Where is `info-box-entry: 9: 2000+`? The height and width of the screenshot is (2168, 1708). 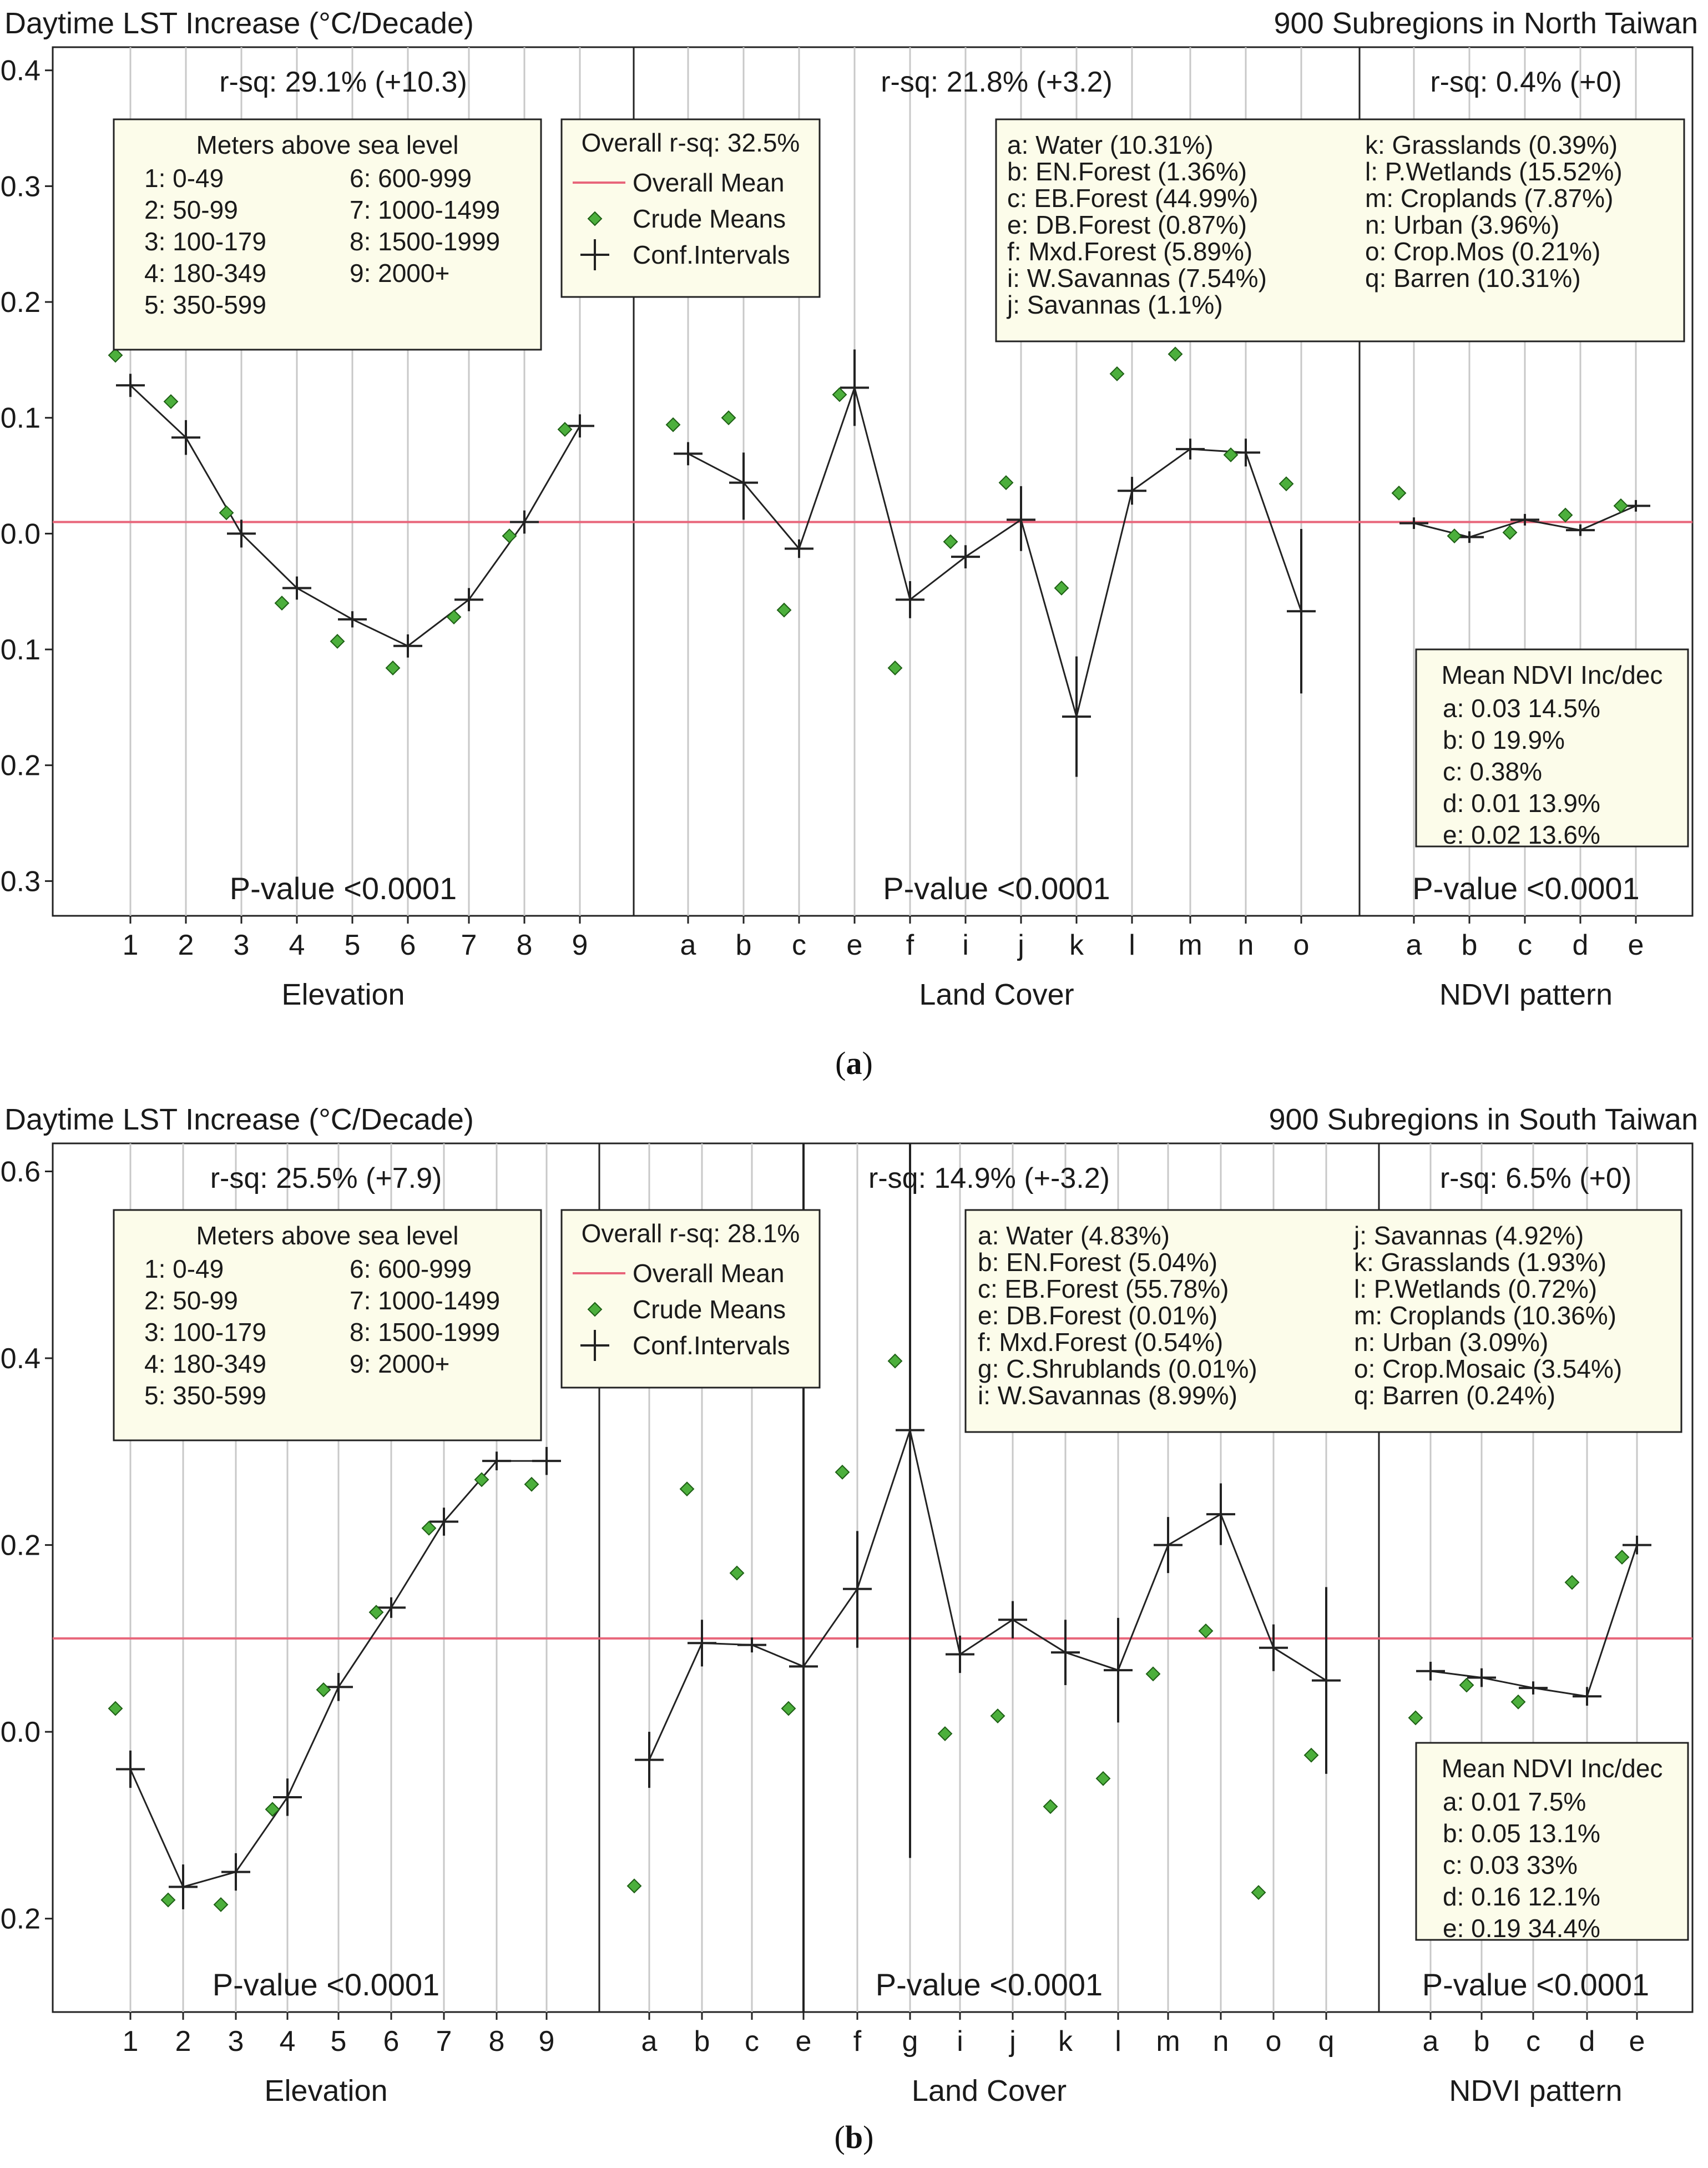
info-box-entry: 9: 2000+ is located at coordinates (399, 1364).